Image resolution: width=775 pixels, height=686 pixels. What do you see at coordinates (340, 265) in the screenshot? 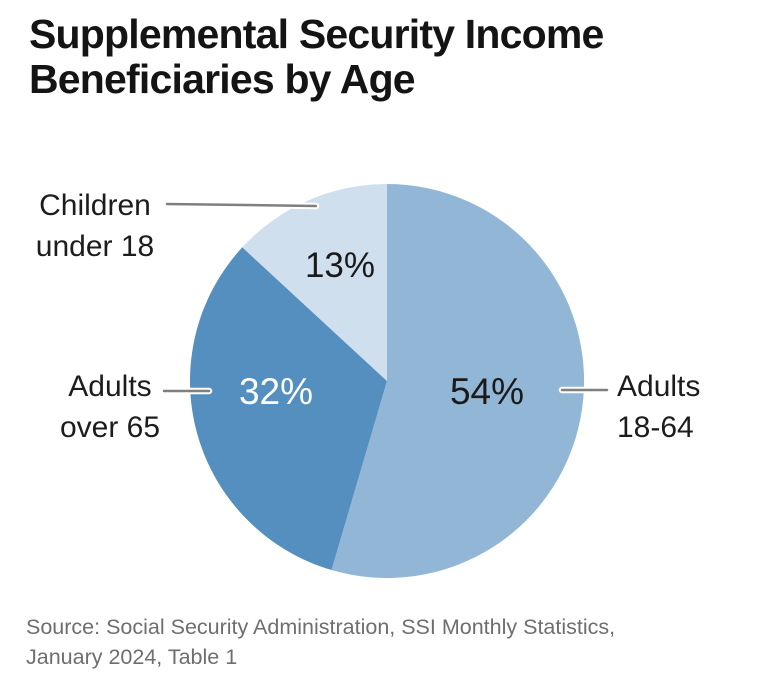
I see `value-label-children-under-18: 13%` at bounding box center [340, 265].